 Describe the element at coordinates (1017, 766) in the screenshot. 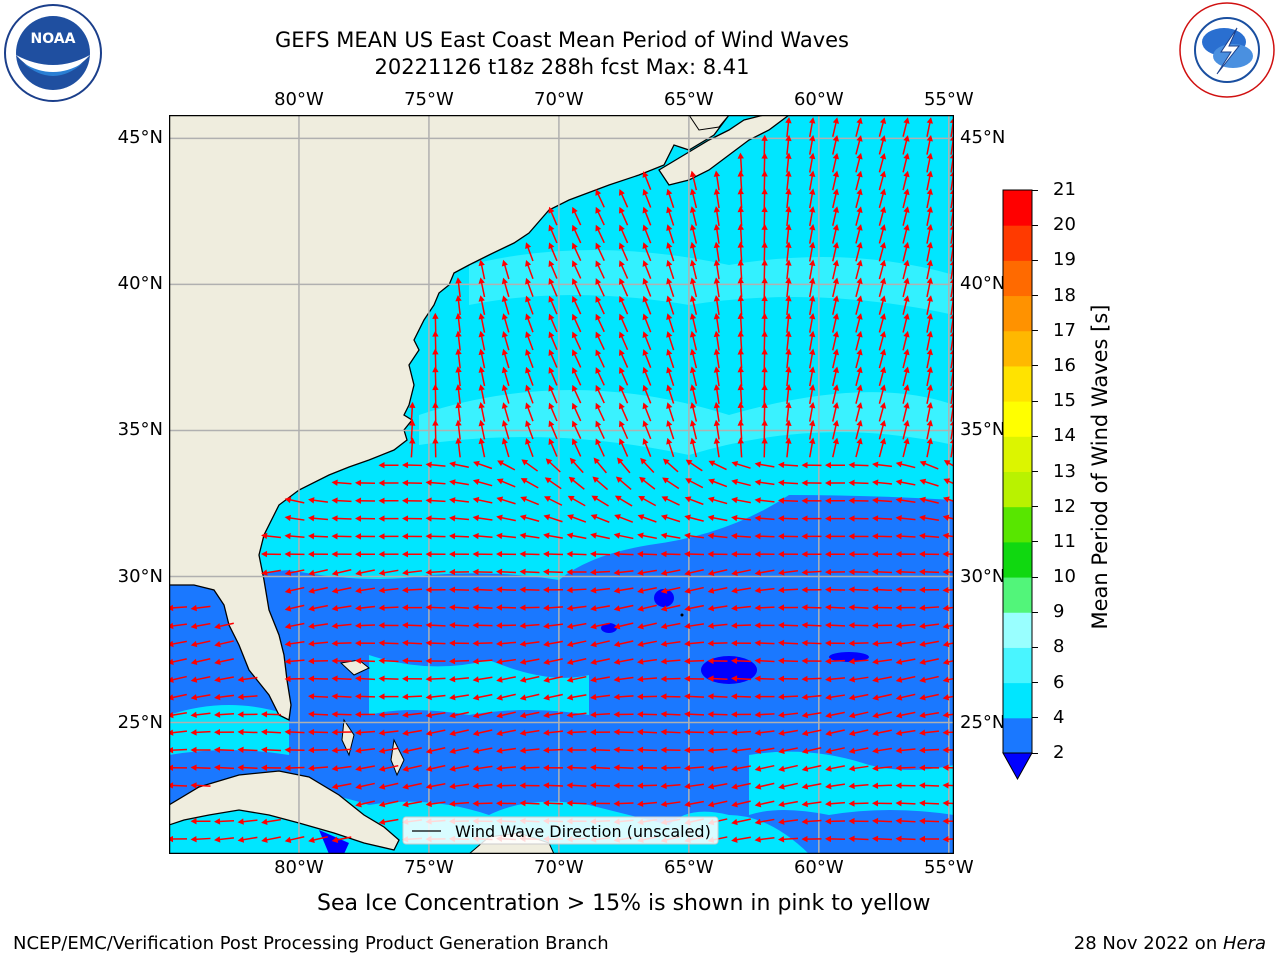

I see `colorbar-extend-arrow` at that location.